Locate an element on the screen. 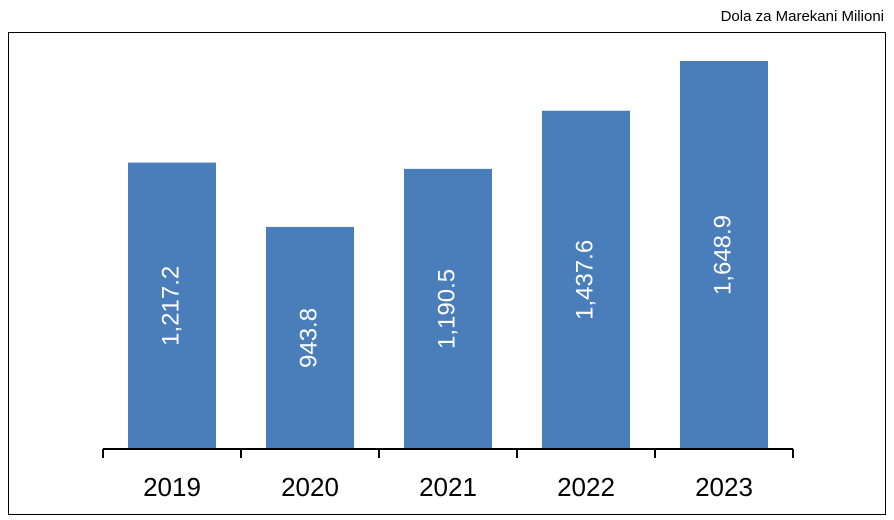 This screenshot has width=894, height=520. x-tick-label: 2019 is located at coordinates (172, 487).